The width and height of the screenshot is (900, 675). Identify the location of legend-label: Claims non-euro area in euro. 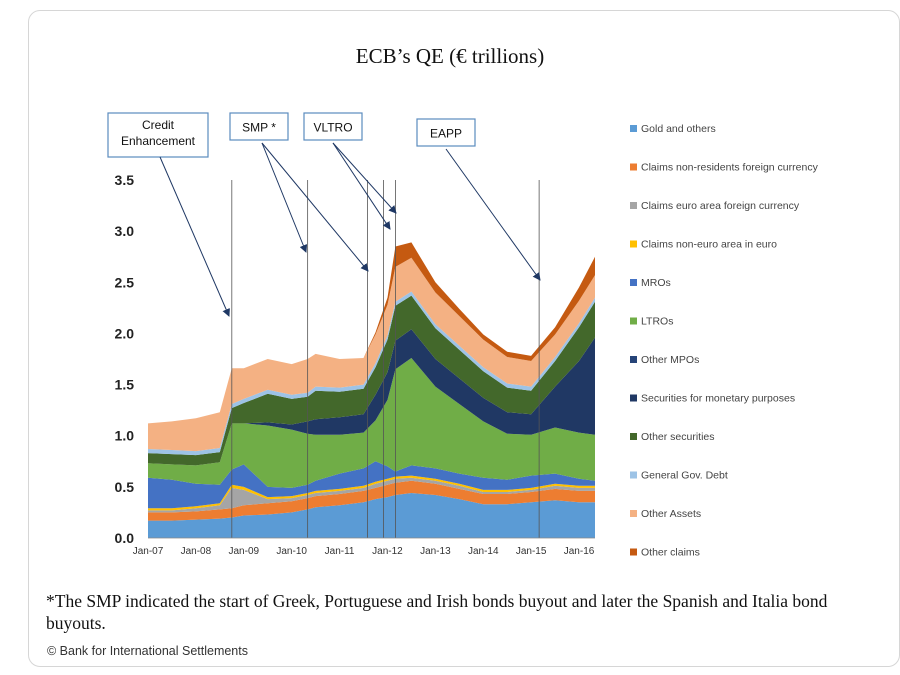
(709, 245).